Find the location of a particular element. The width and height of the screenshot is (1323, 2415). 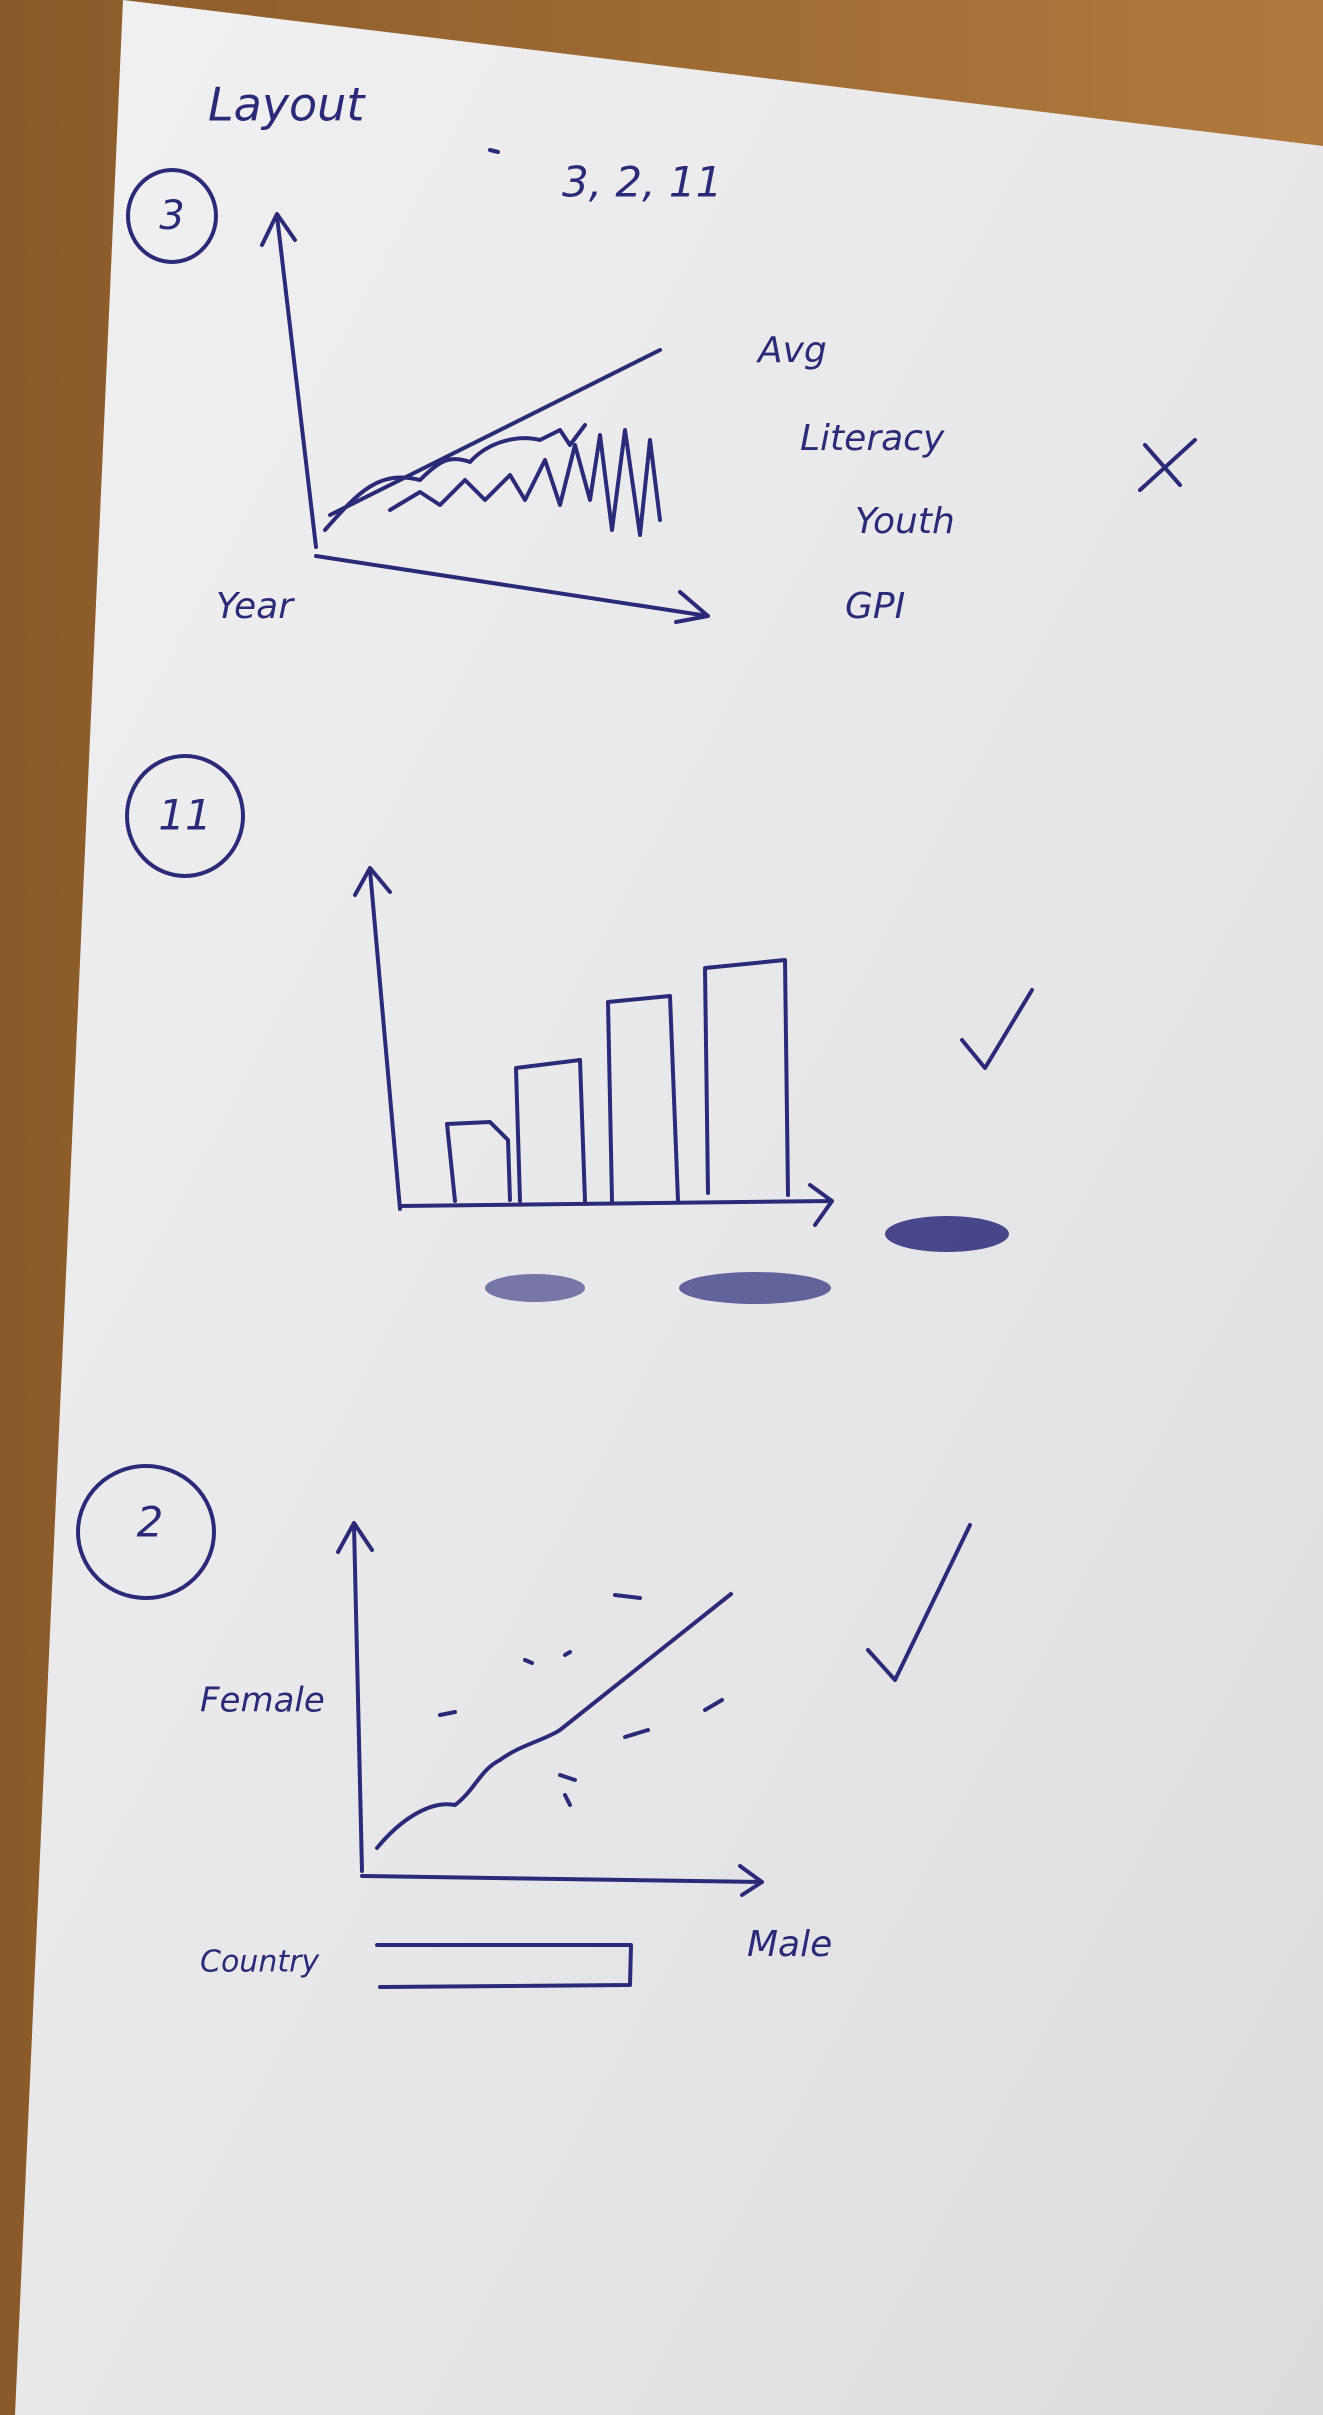

input-label: Country is located at coordinates (260, 1962).